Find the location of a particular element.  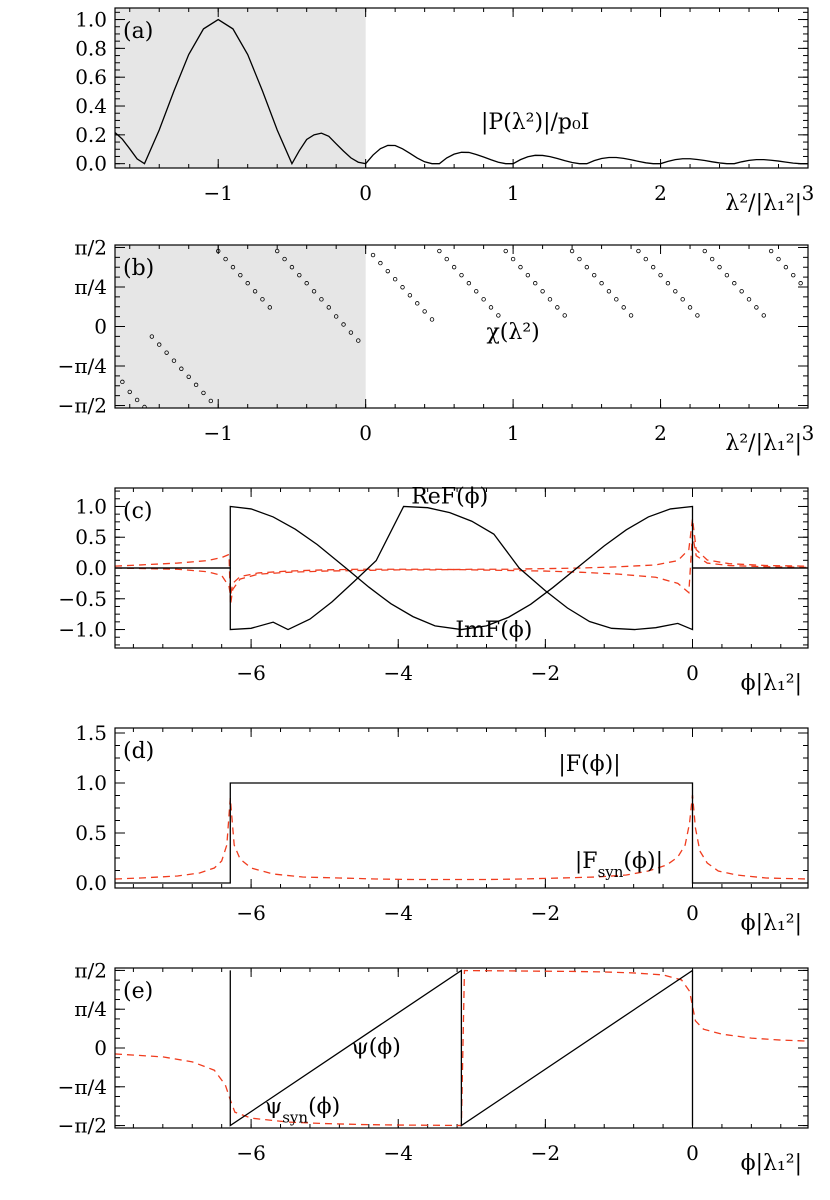

x-tick-label: −4 is located at coordinates (397, 1153).